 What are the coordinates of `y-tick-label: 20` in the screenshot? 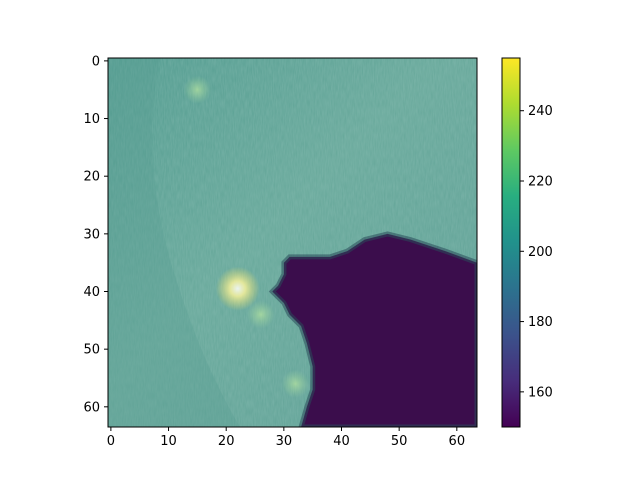 It's located at (91, 177).